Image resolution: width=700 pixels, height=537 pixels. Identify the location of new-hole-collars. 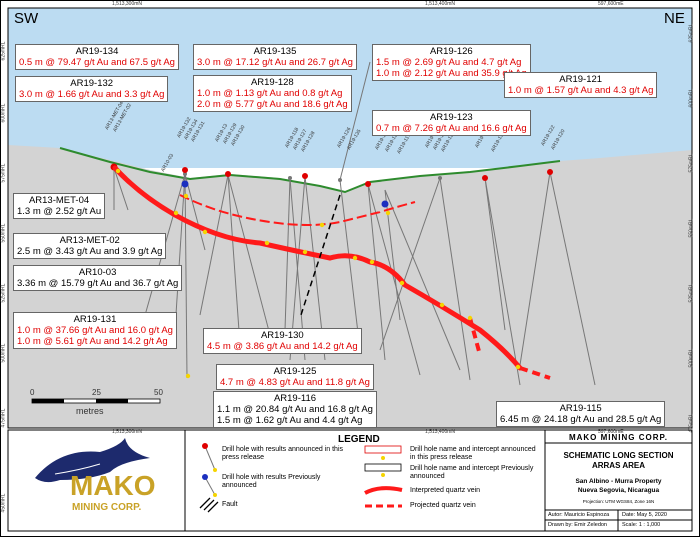
(331, 175).